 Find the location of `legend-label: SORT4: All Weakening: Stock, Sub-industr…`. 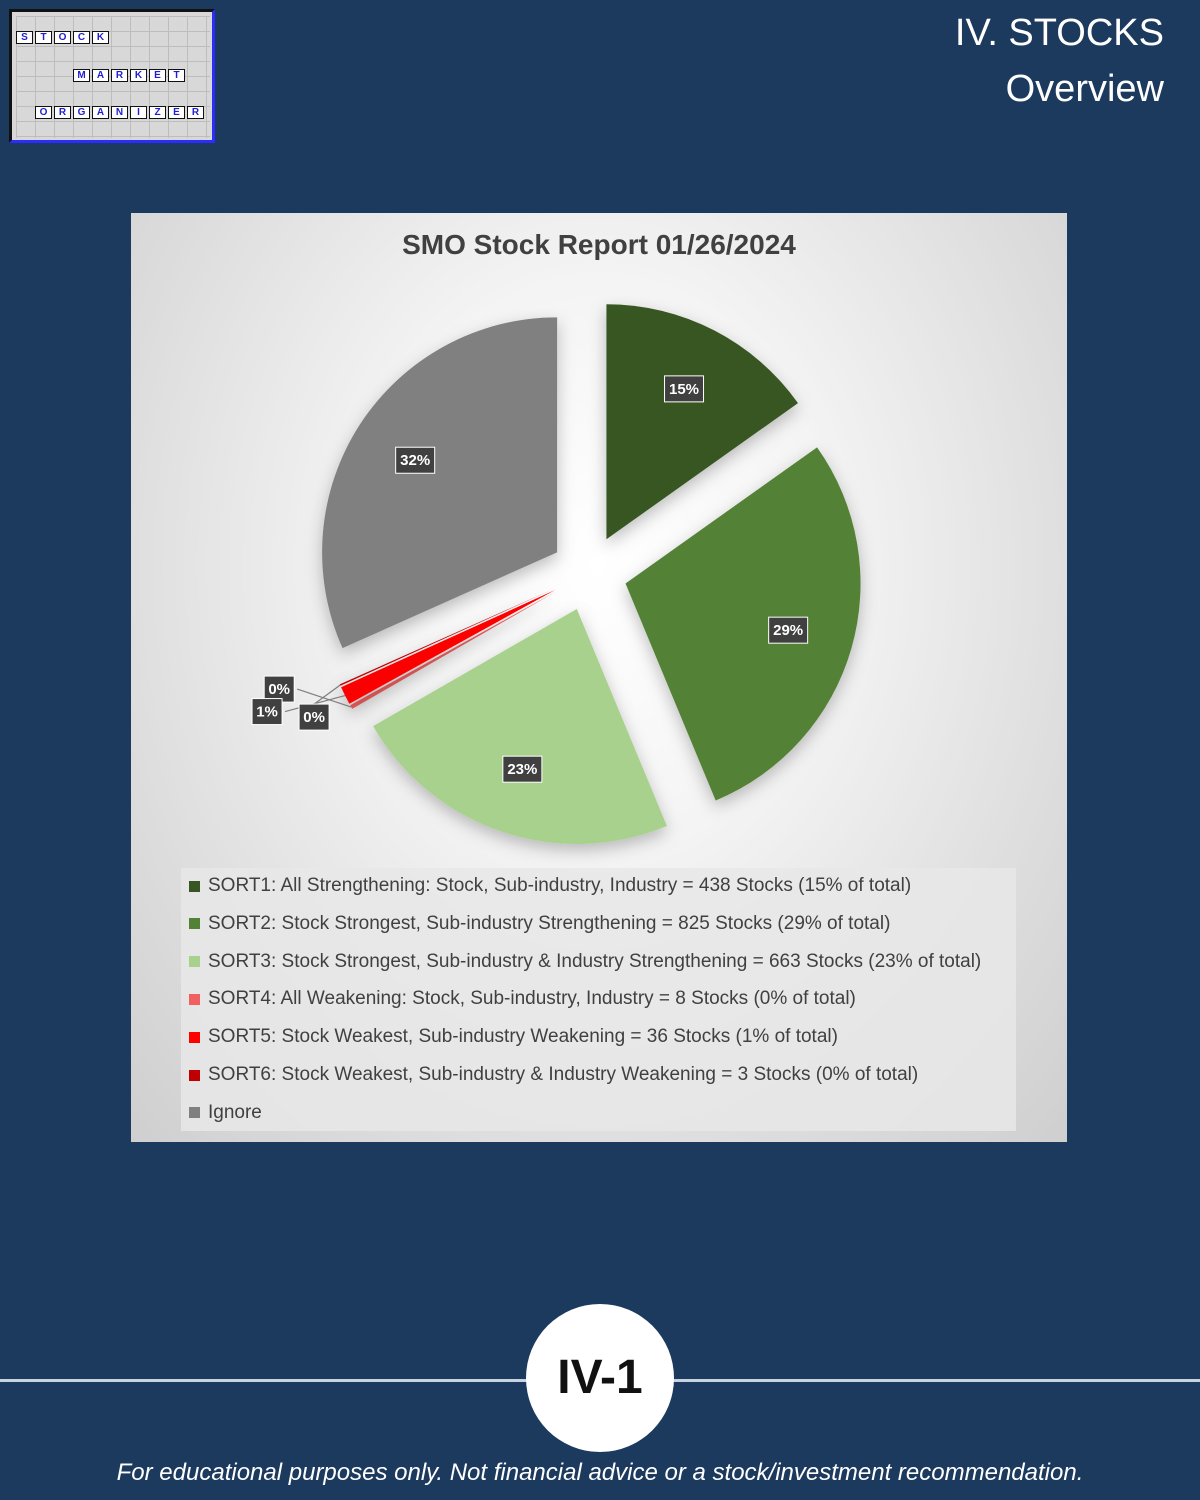

legend-label: SORT4: All Weakening: Stock, Sub-industr… is located at coordinates (532, 999).